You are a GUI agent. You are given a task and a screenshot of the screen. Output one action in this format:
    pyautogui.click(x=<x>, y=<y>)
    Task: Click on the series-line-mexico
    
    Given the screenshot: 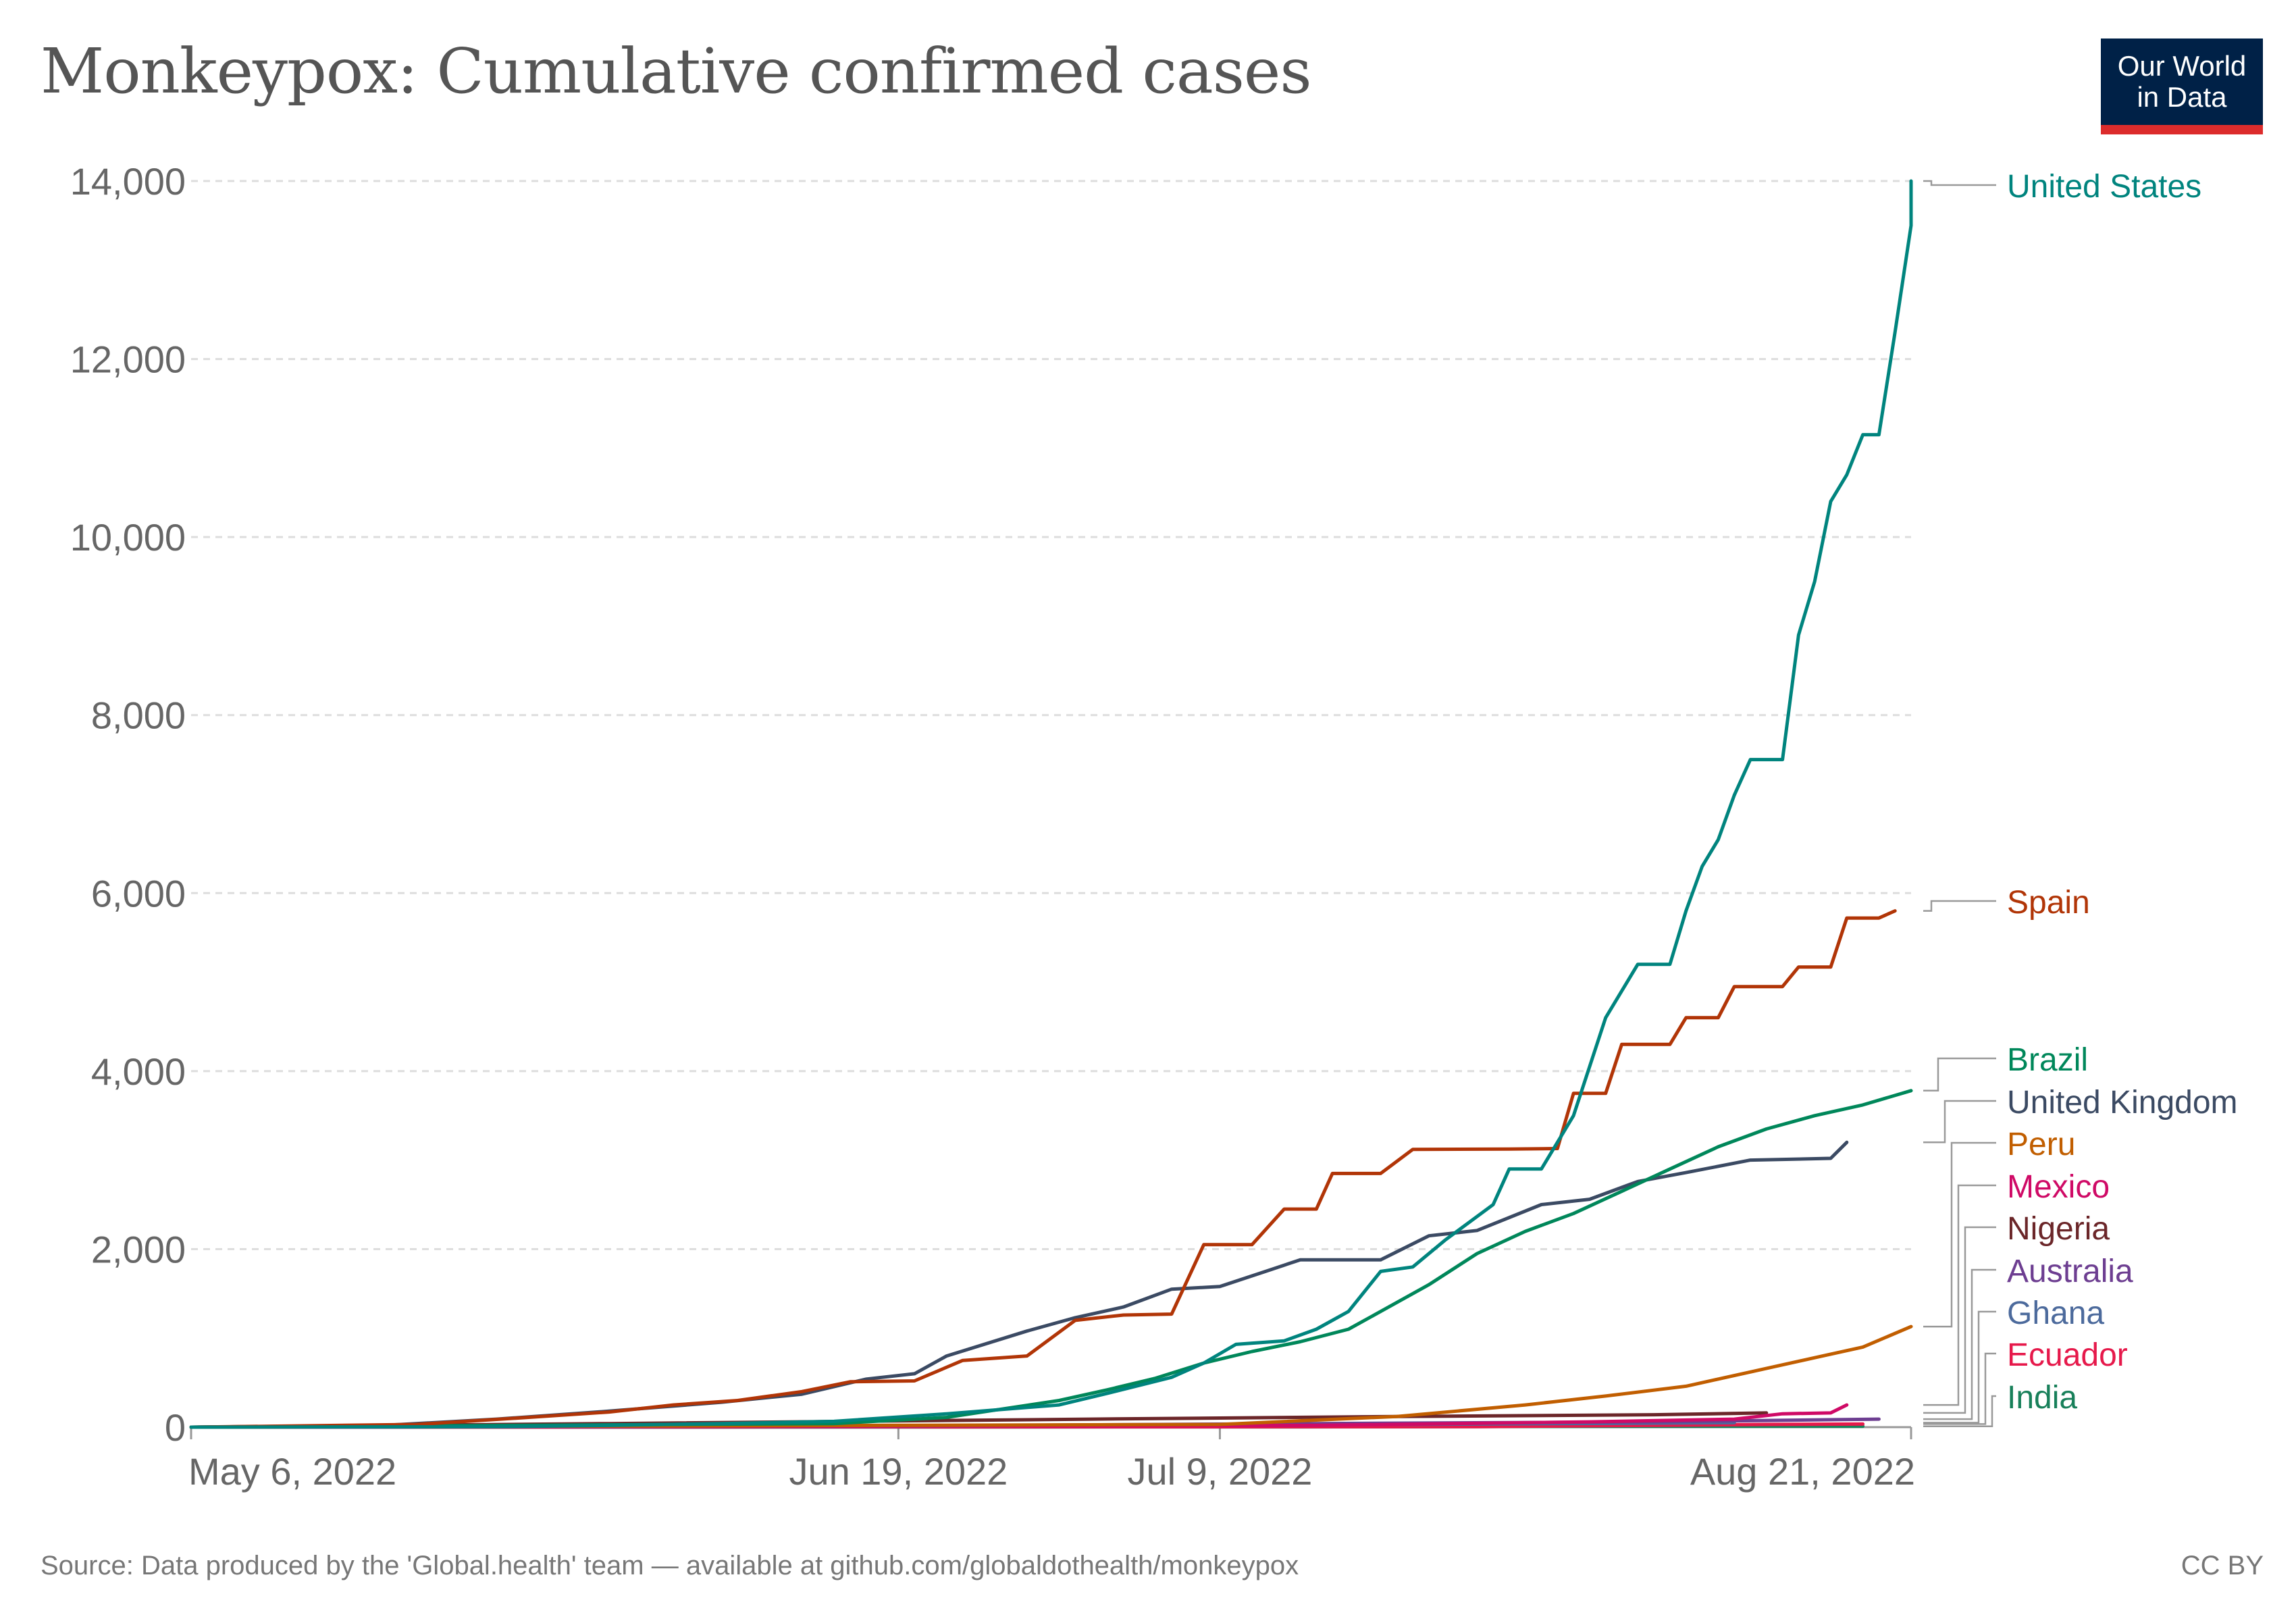 What is the action you would take?
    pyautogui.click(x=1019, y=1416)
    